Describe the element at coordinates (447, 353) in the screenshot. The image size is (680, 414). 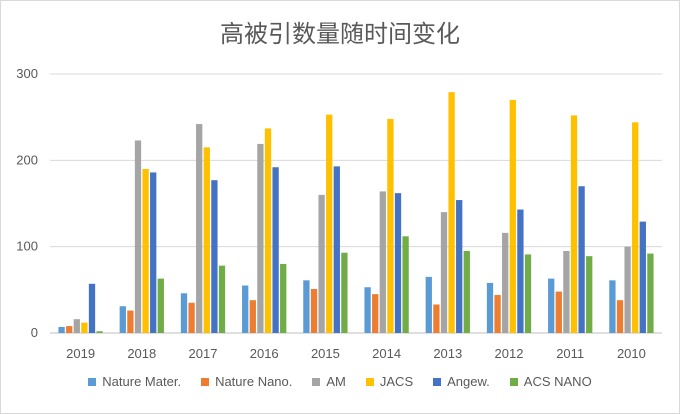
I see `x-tick-label: 2013` at that location.